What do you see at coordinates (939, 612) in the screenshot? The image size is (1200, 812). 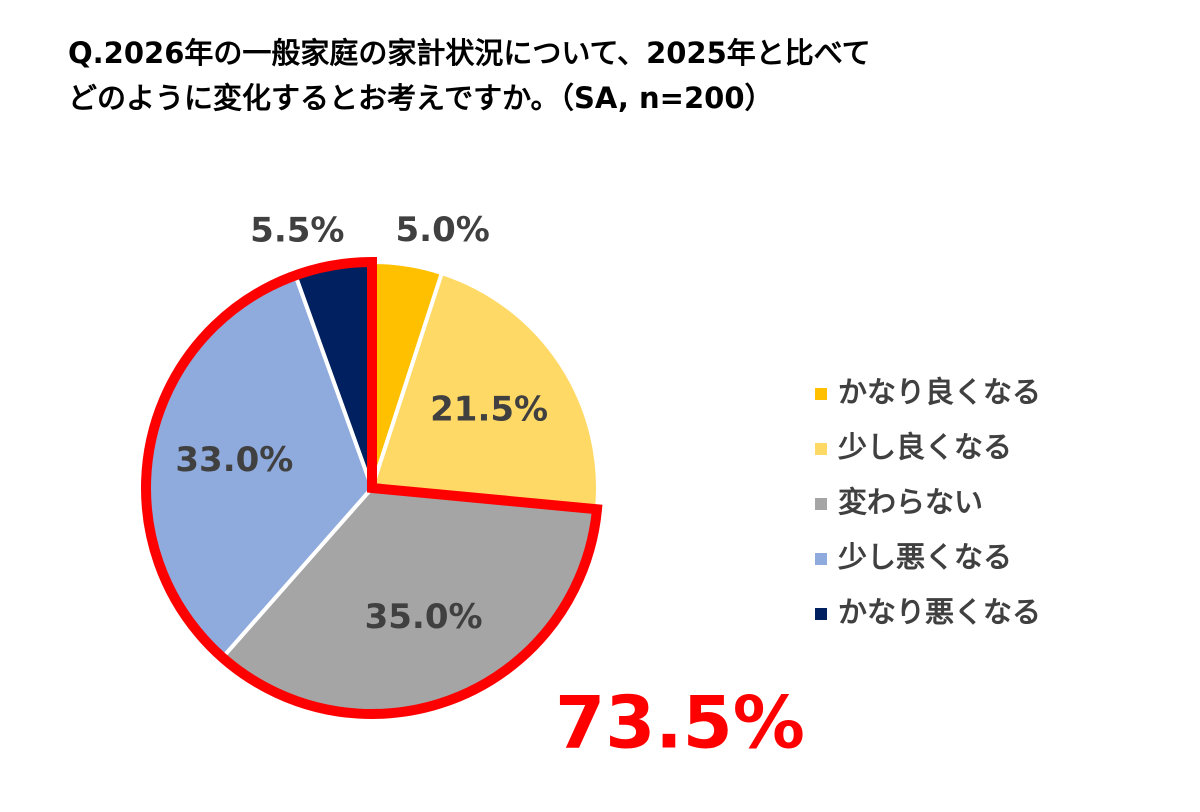 I see `legend-label: かなり悪くなる` at bounding box center [939, 612].